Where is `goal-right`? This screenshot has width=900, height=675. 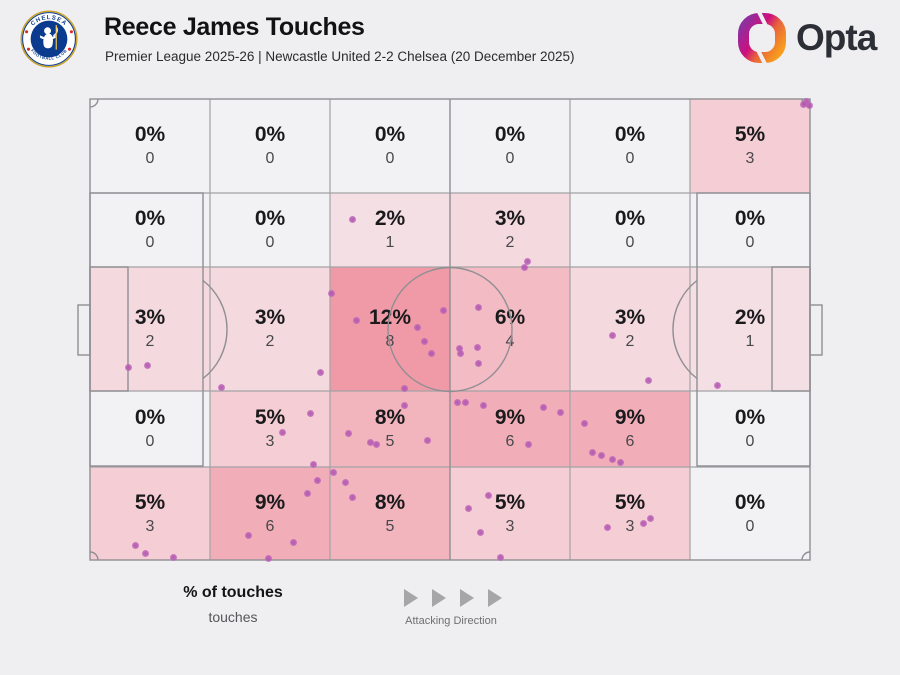
goal-right is located at coordinates (816, 330).